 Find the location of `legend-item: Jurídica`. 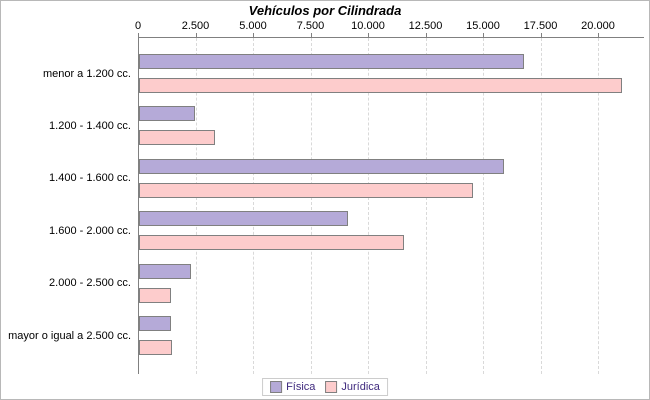

legend-item: Jurídica is located at coordinates (352, 387).